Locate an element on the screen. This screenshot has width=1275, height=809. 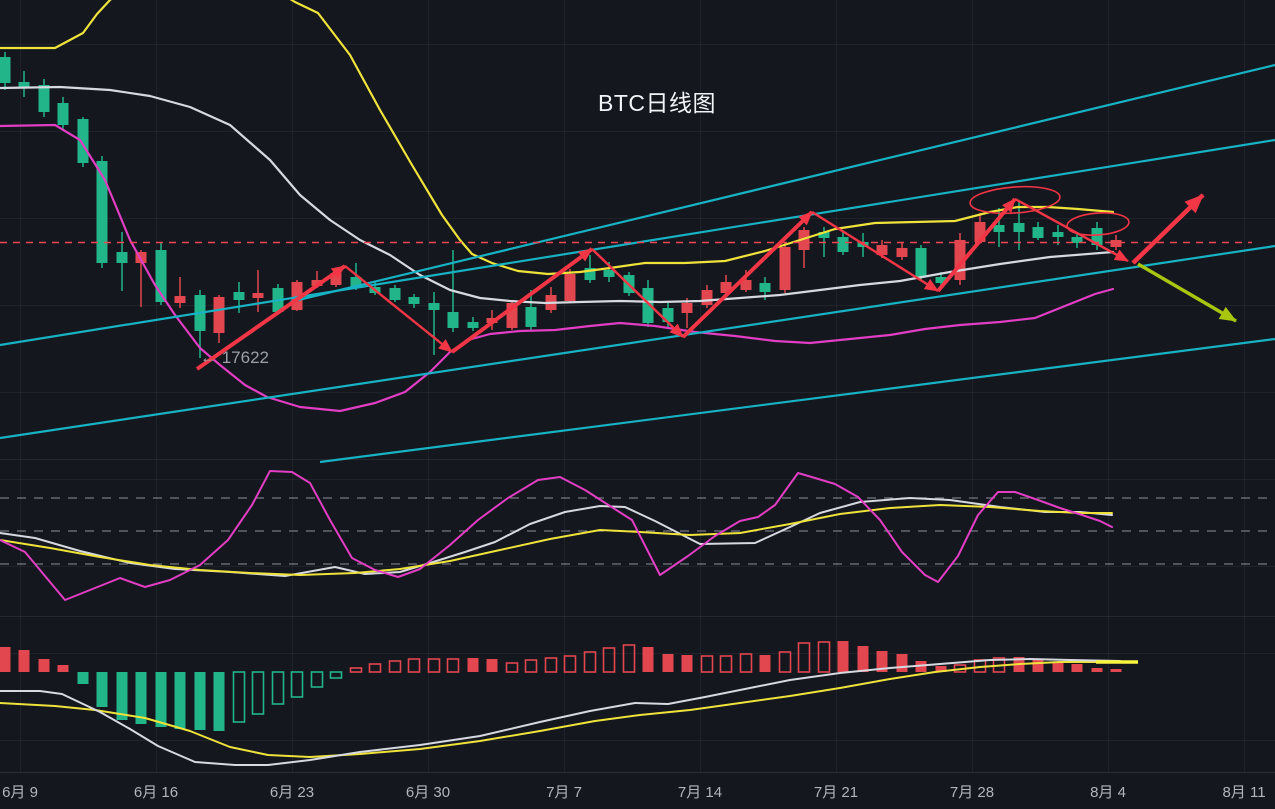
macd-panel is located at coordinates (569, 703).